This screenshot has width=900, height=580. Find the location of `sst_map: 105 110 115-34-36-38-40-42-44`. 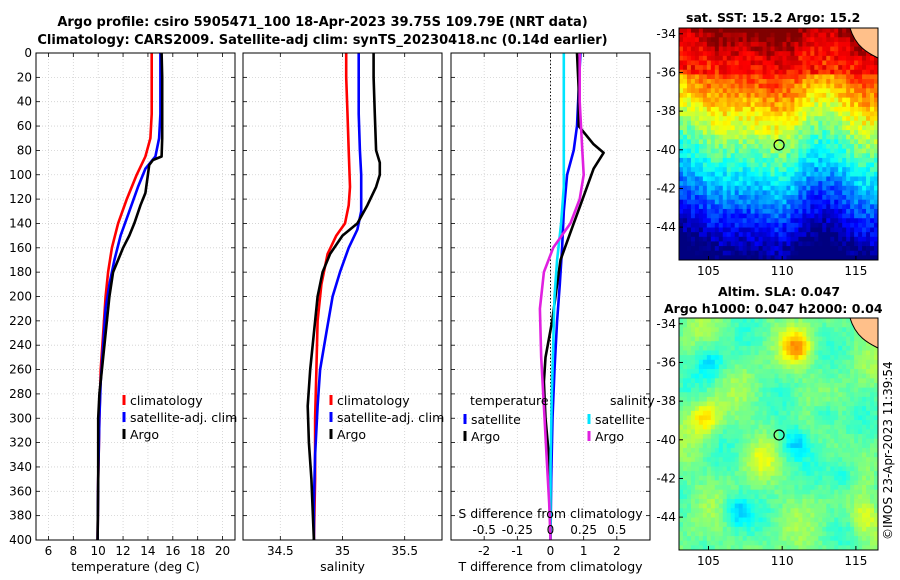

sst_map: 105 110 115-34-36-38-40-42-44 is located at coordinates (767, 152).